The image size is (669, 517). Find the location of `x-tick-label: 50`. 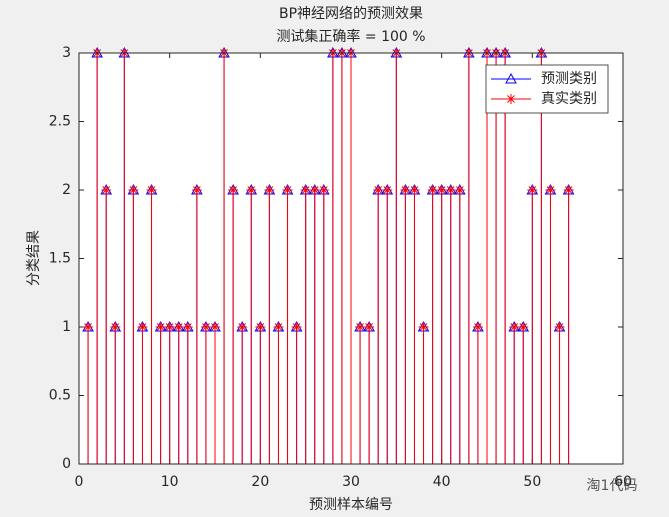

x-tick-label: 50 is located at coordinates (532, 482).